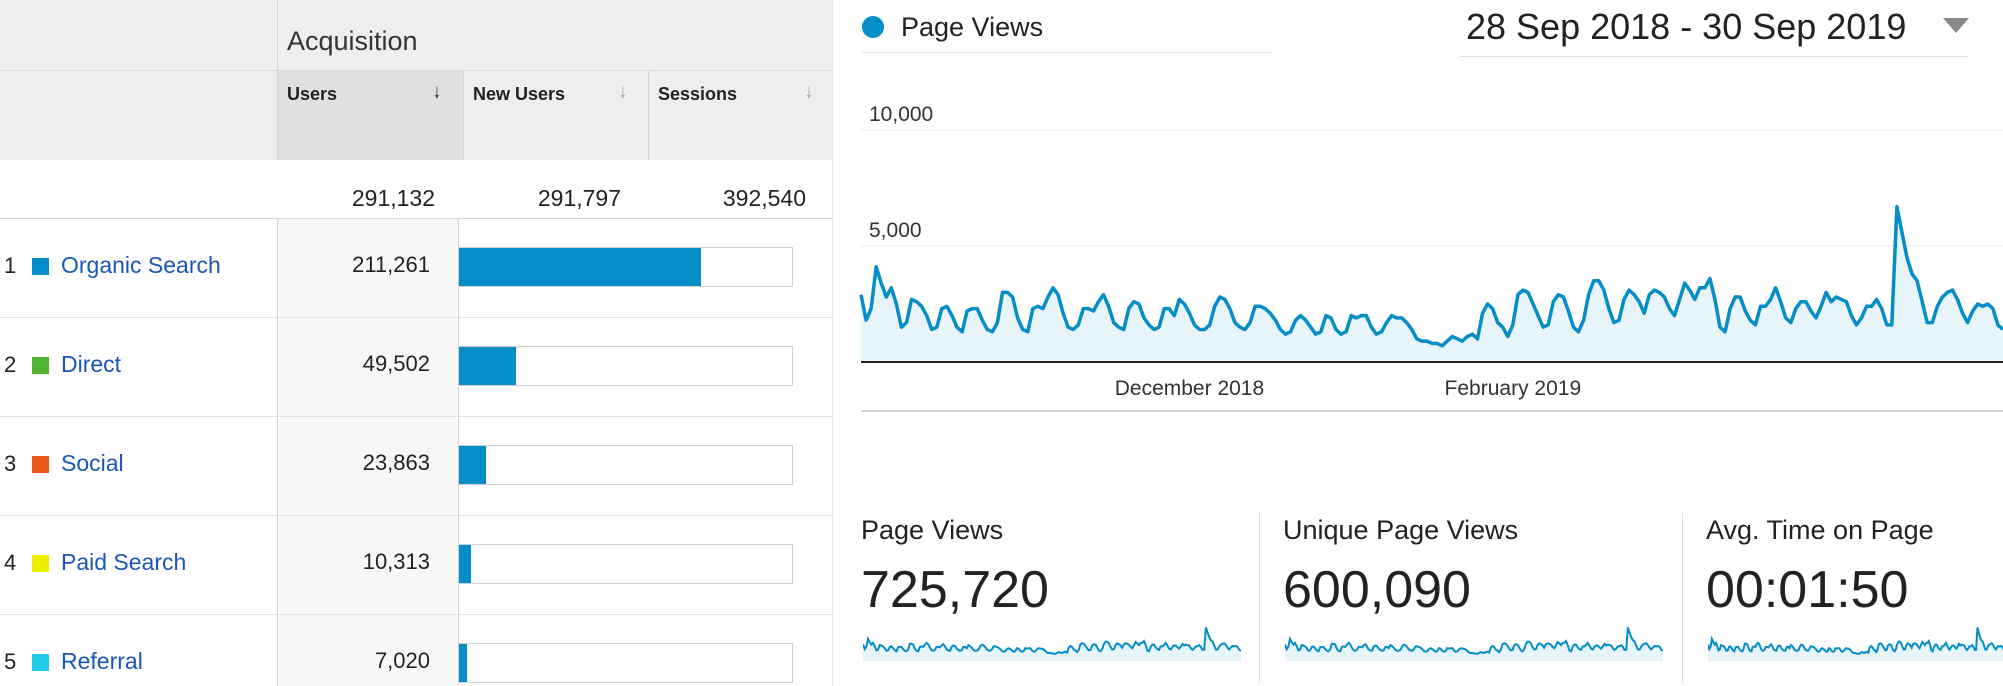 The height and width of the screenshot is (686, 2003). I want to click on channel-link: Social, so click(92, 463).